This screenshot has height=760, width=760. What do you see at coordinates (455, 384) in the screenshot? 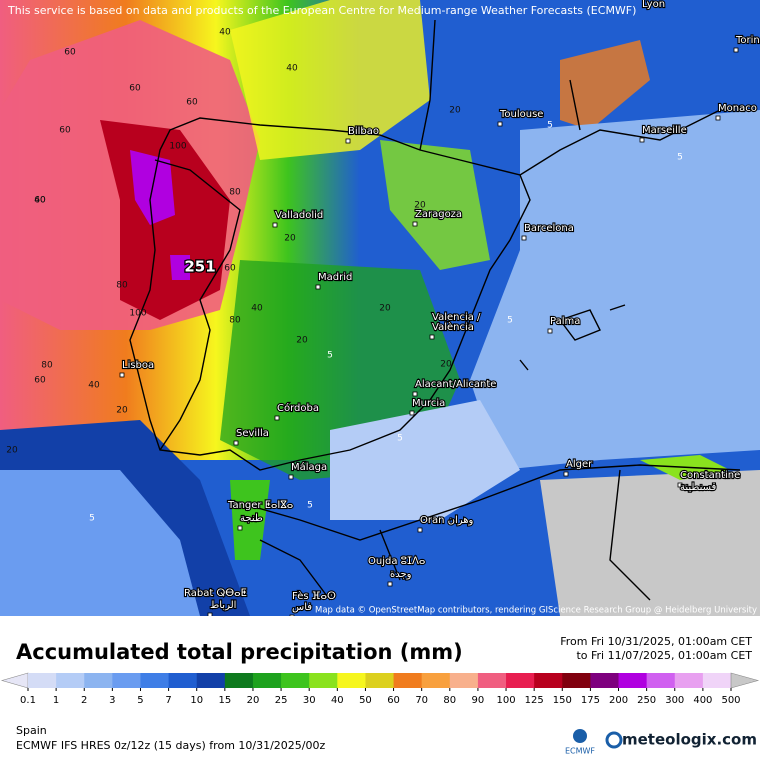
I see `city-label: Alacant/Alicante` at bounding box center [455, 384].